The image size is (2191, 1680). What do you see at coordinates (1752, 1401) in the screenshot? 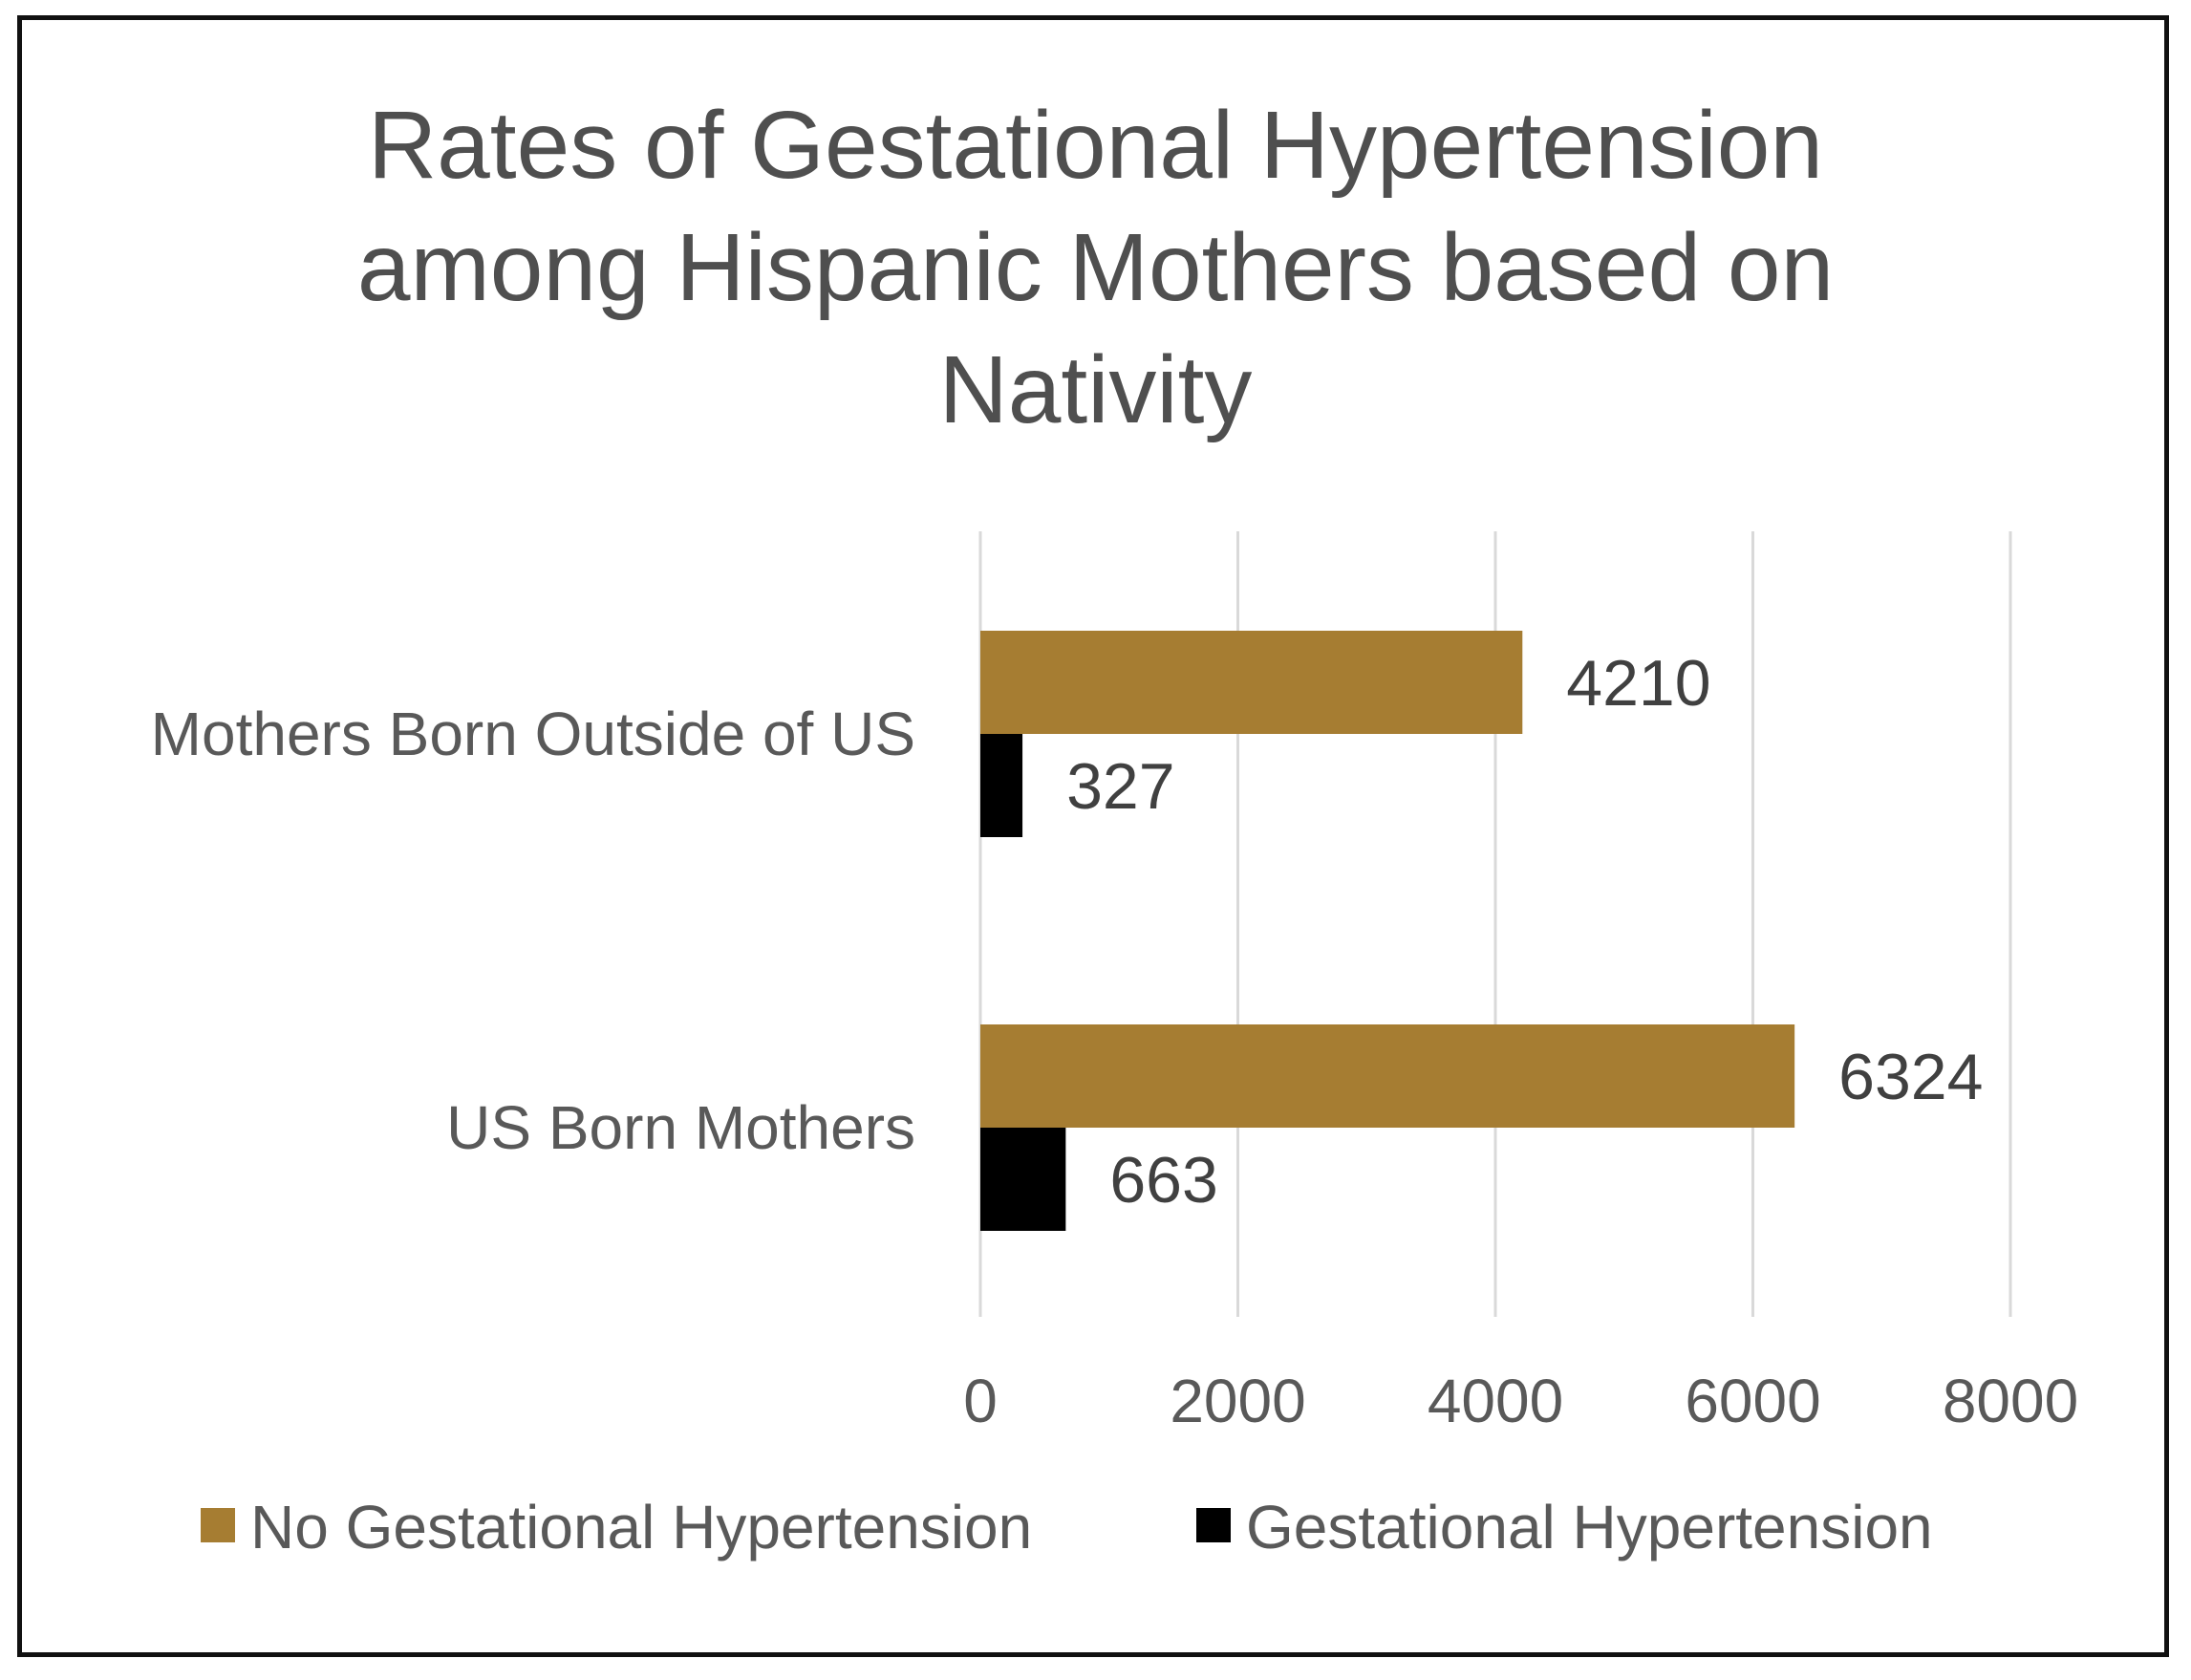
I see `x-tick-label: 6000` at bounding box center [1752, 1401].